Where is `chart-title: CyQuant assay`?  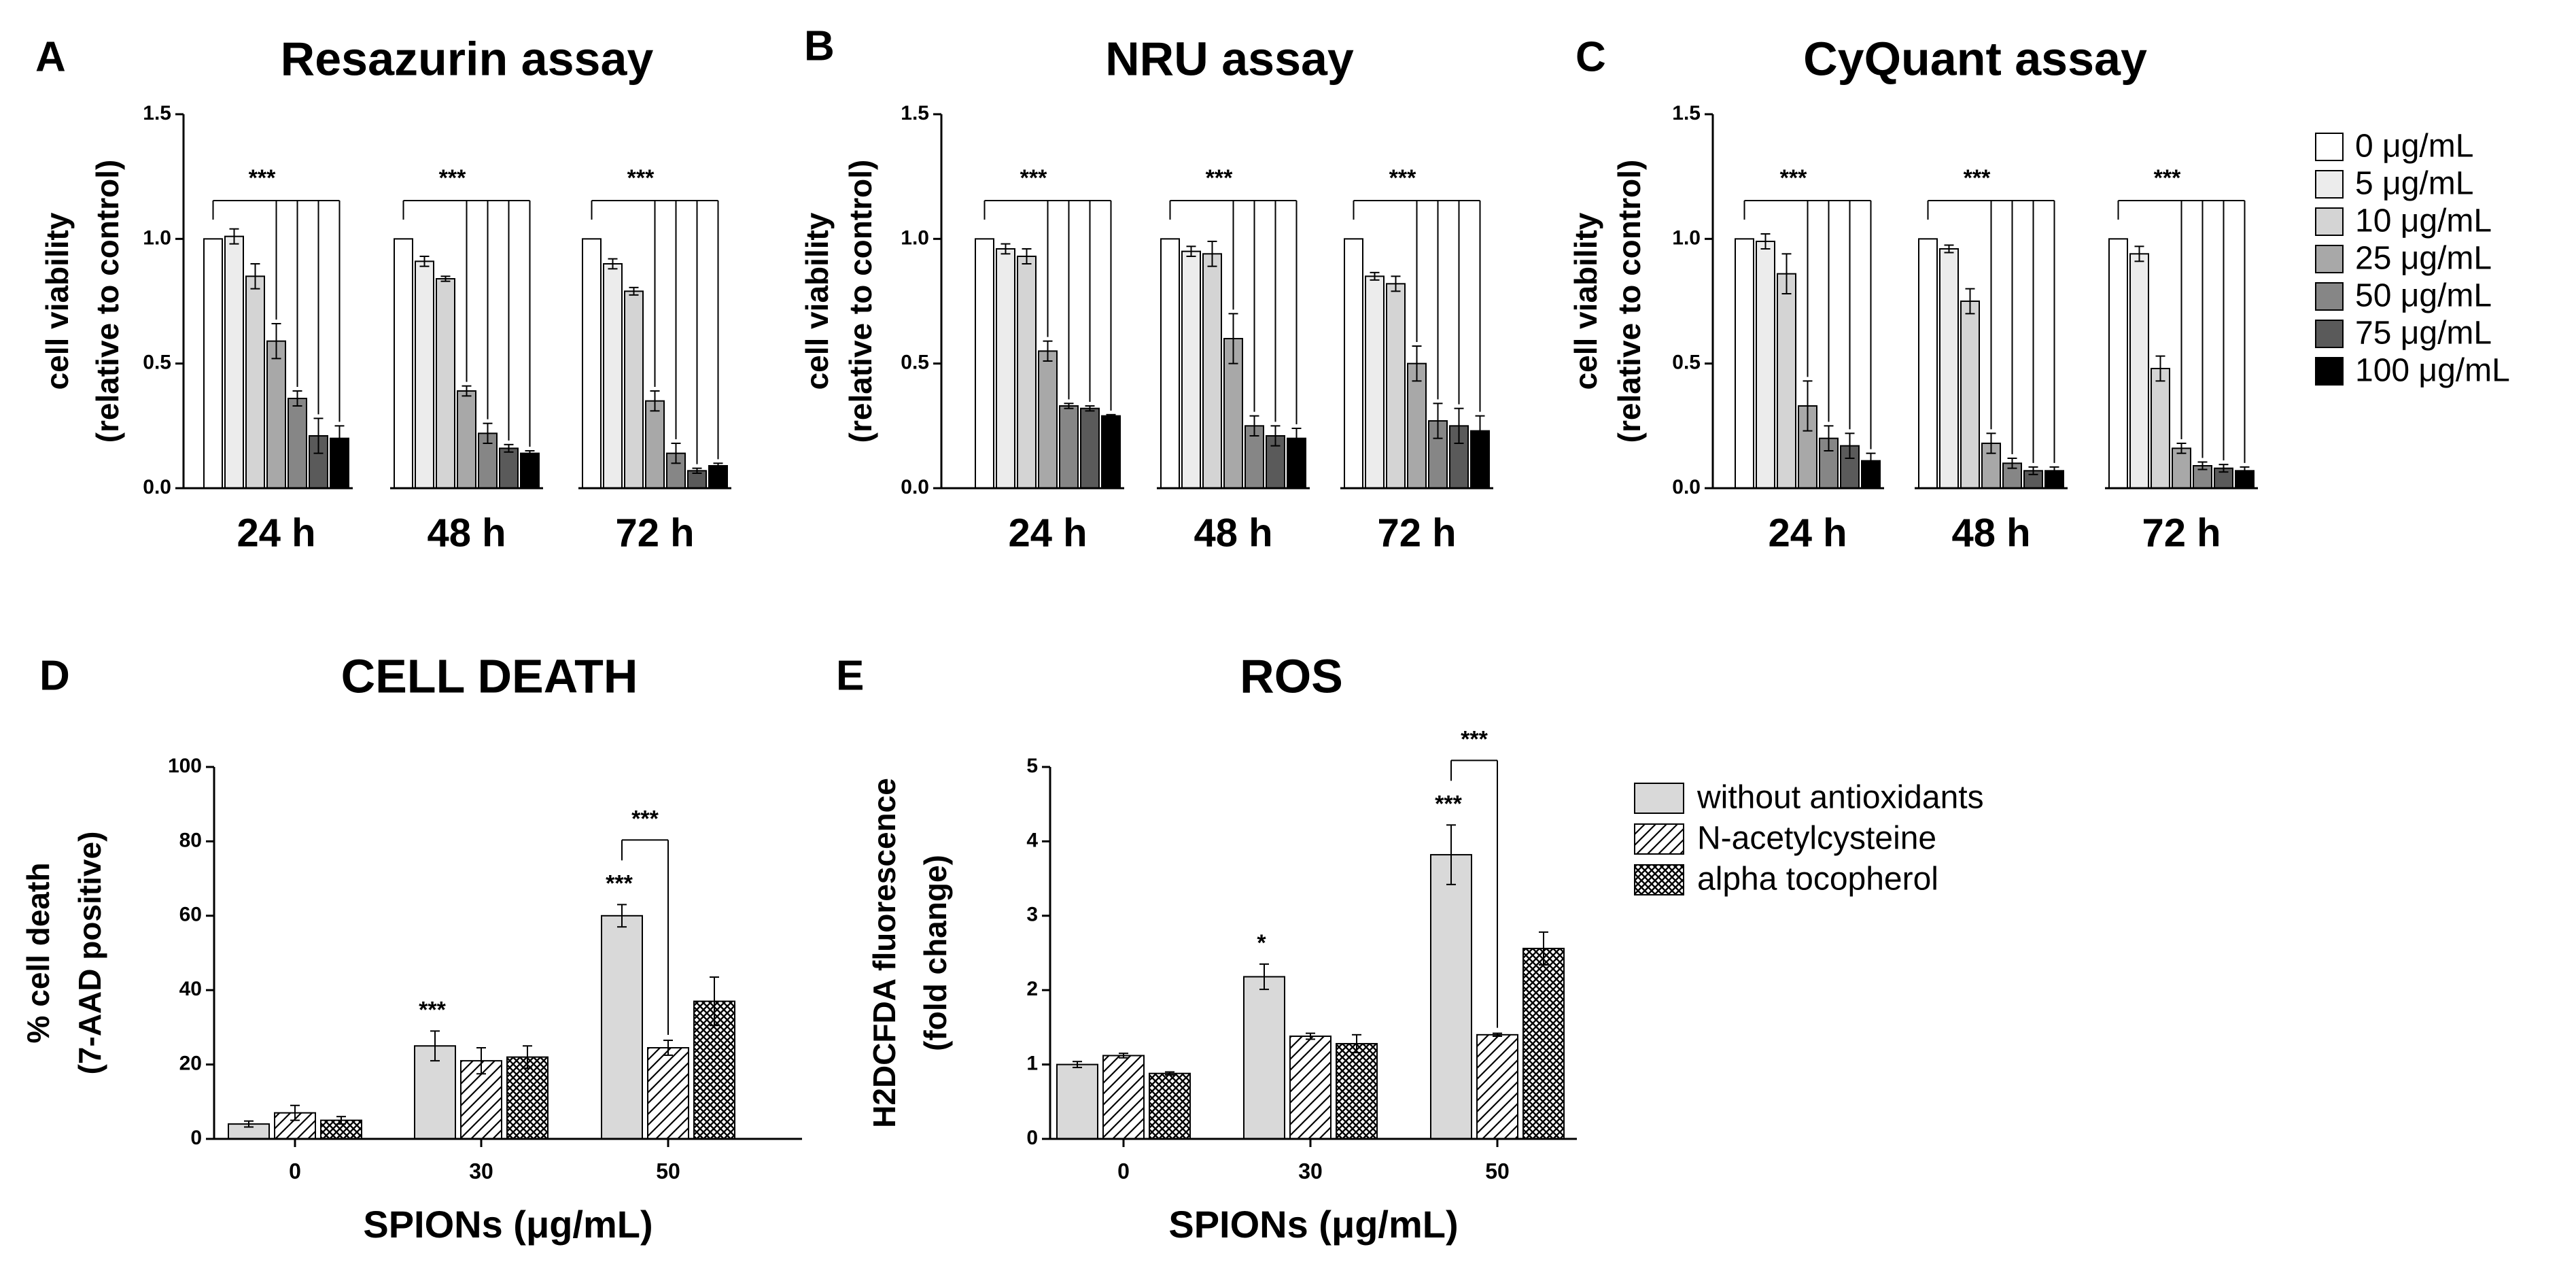 chart-title: CyQuant assay is located at coordinates (1975, 58).